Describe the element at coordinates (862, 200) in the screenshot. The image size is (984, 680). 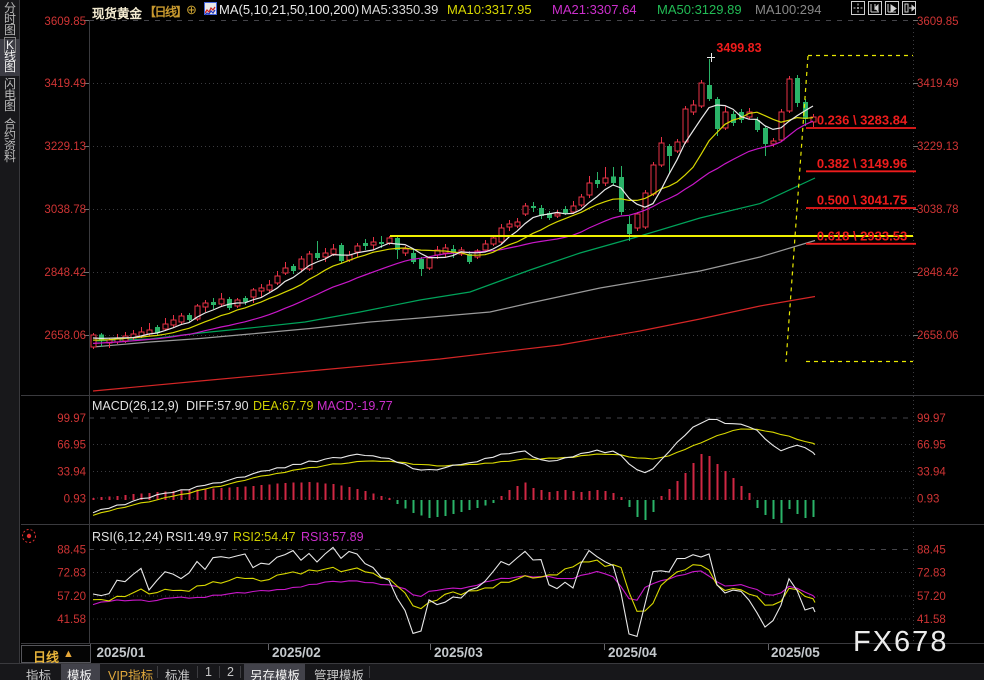
I see `svg-text: 0.500 \ 3041.75` at that location.